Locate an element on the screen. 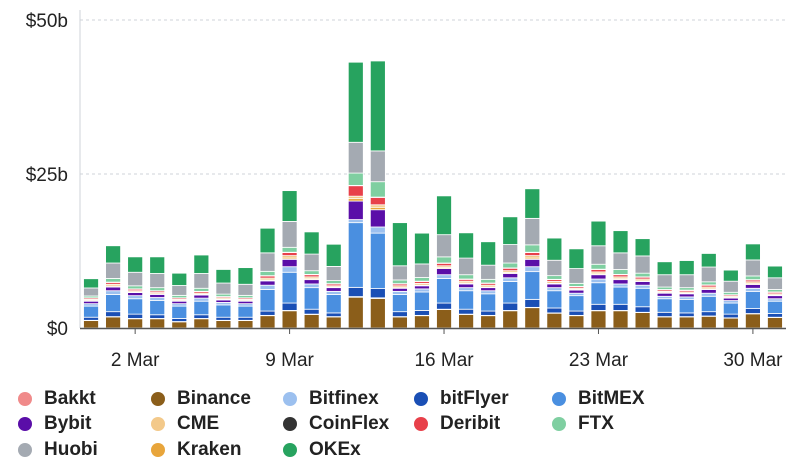 Image resolution: width=788 pixels, height=472 pixels. legend-label: FTX is located at coordinates (596, 423).